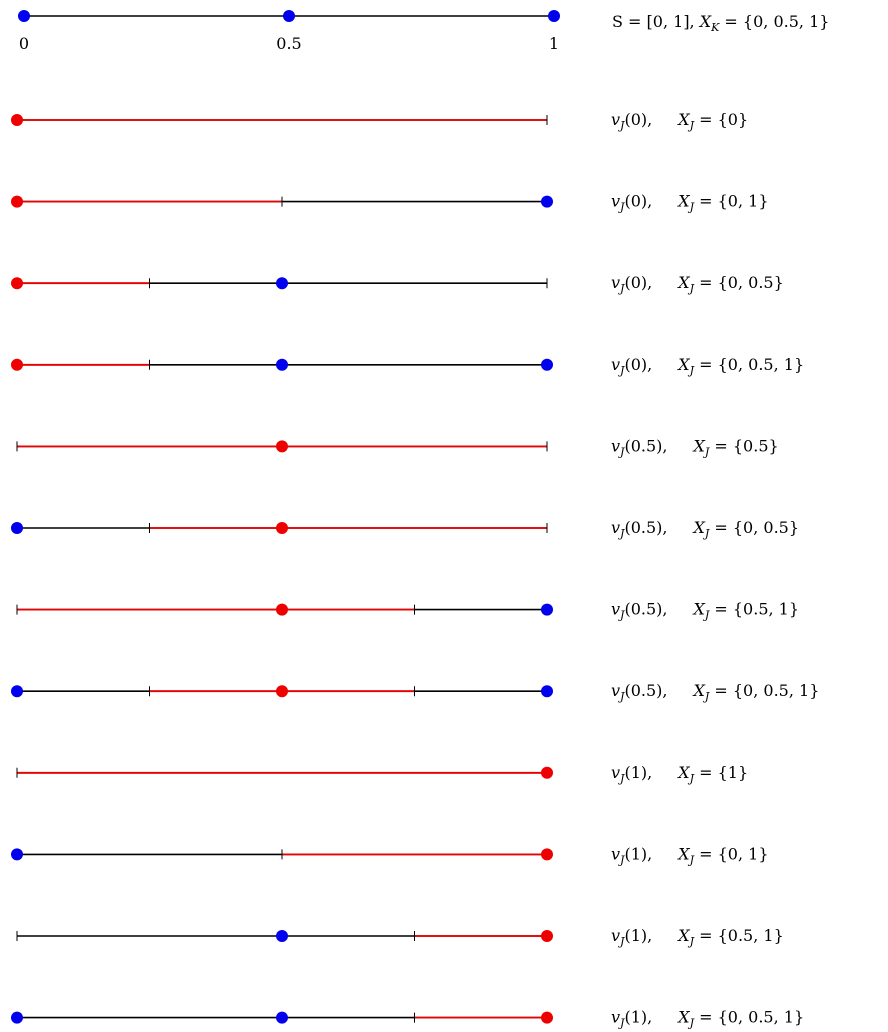 This screenshot has height=1032, width=888. I want to click on row-label: vJ(0), XJ = {0}, so click(679, 121).